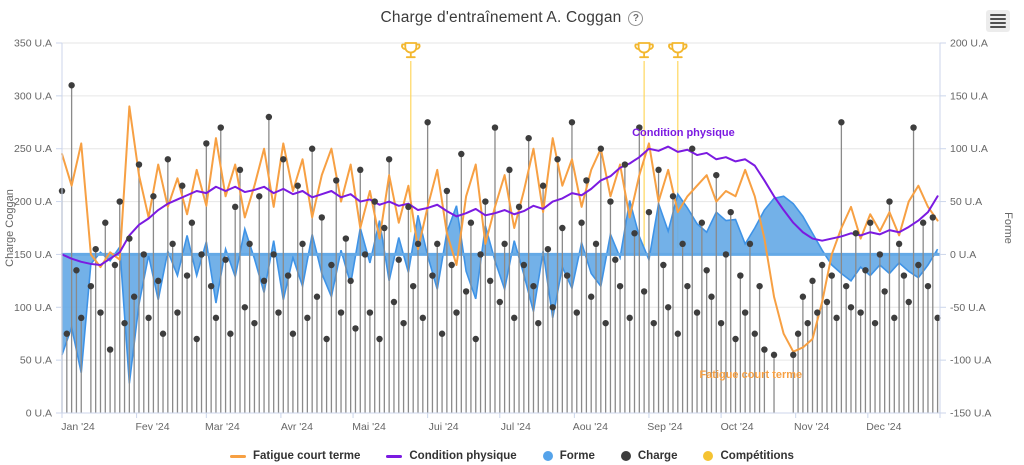 The height and width of the screenshot is (465, 1024). I want to click on legend-item-competitions: Compétitions, so click(748, 456).